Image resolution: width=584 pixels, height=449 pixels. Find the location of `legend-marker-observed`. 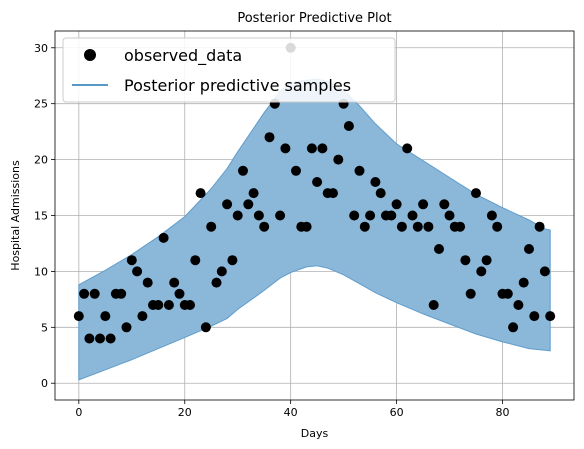

legend-marker-observed is located at coordinates (90, 55).